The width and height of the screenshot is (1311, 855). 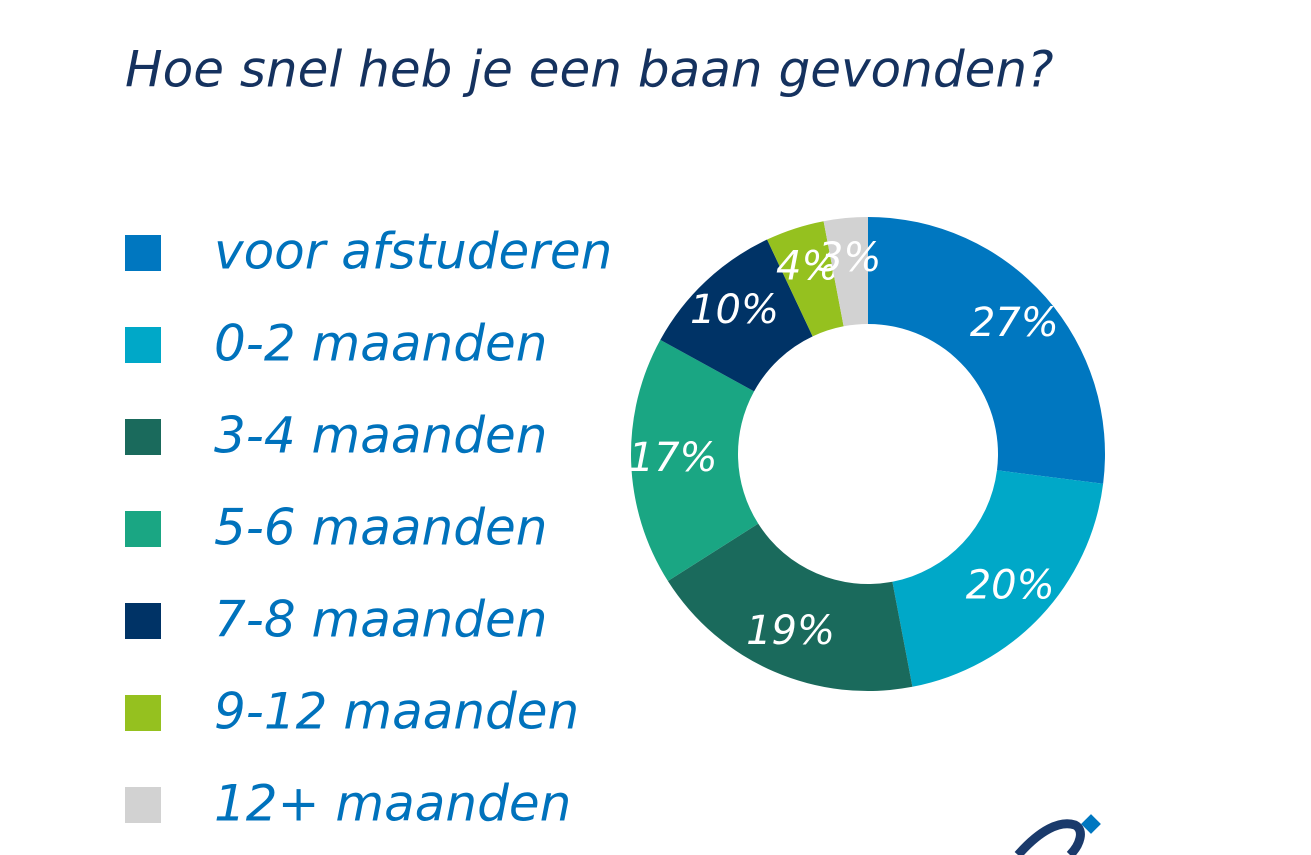 What do you see at coordinates (380, 436) in the screenshot?
I see `legend-label: 3-4 maanden` at bounding box center [380, 436].